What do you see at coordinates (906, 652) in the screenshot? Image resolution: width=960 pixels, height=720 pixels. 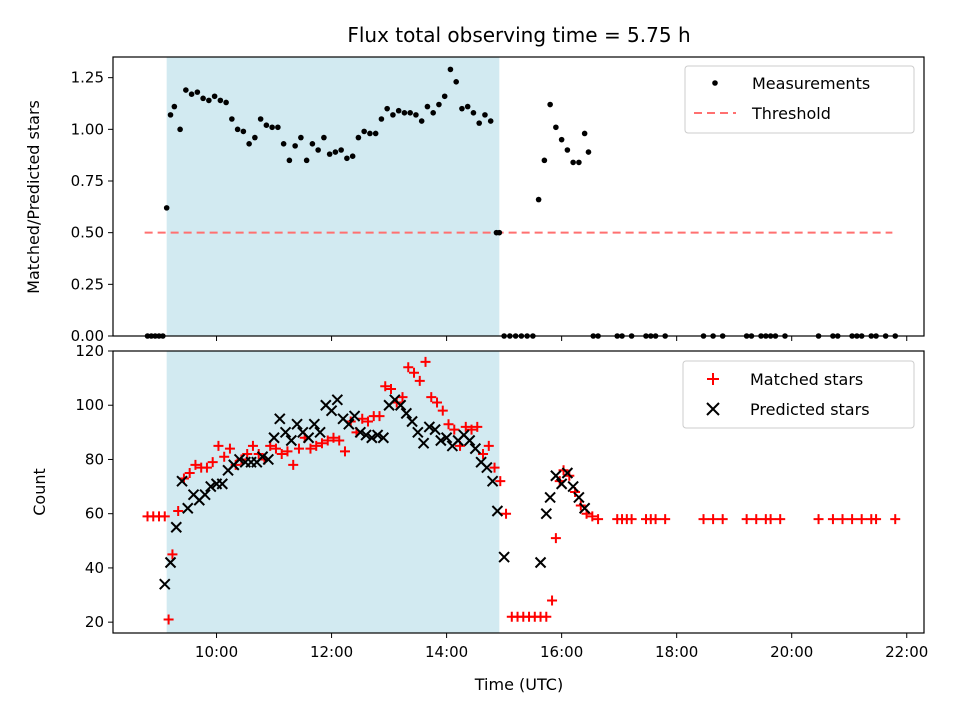 I see `count-x-tick-label: 22:00` at bounding box center [906, 652].